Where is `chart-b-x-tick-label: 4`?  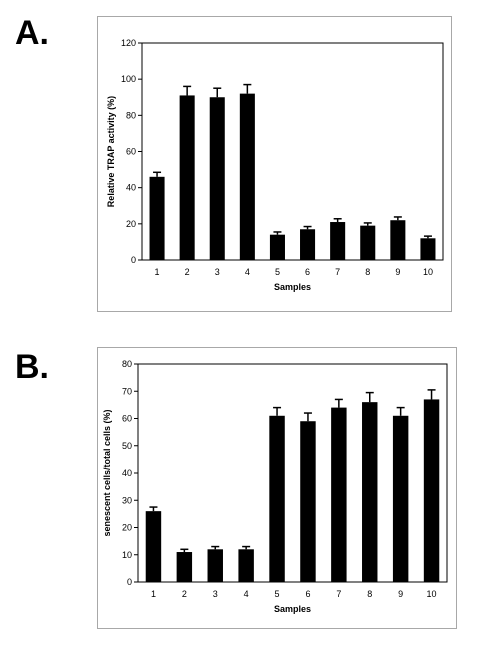 chart-b-x-tick-label: 4 is located at coordinates (246, 594).